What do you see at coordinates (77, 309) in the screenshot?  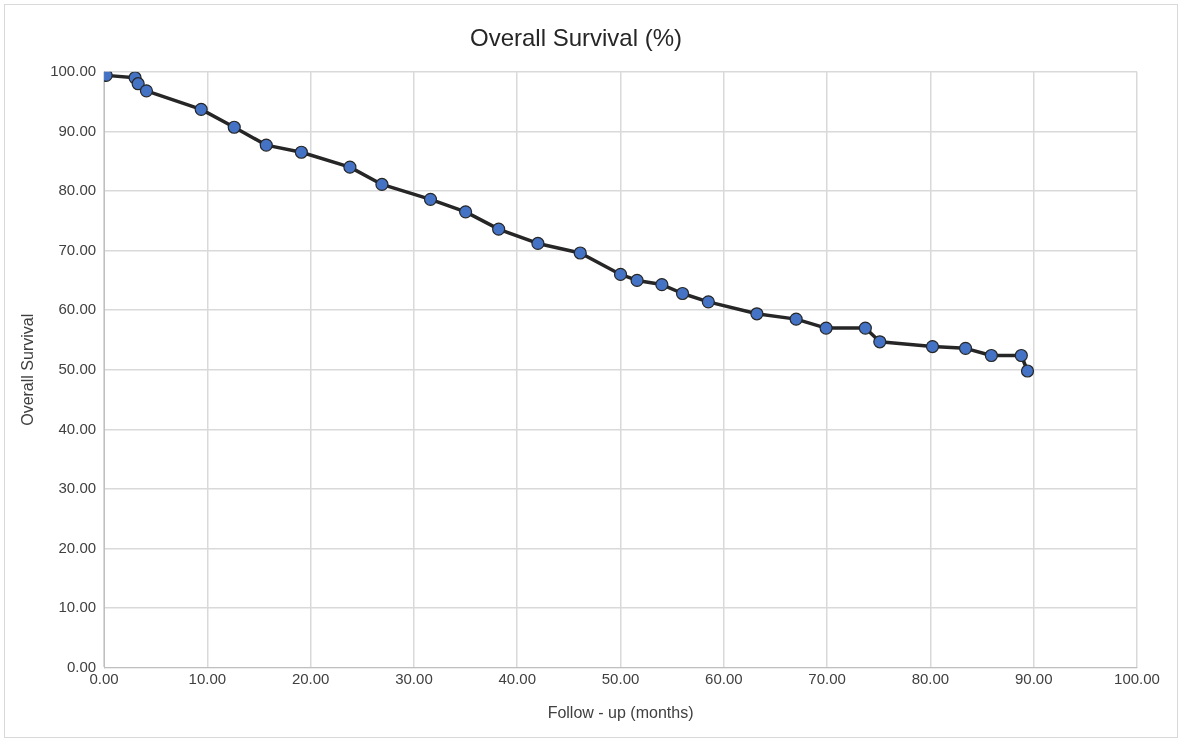 I see `y-tick-label: 60.00` at bounding box center [77, 309].